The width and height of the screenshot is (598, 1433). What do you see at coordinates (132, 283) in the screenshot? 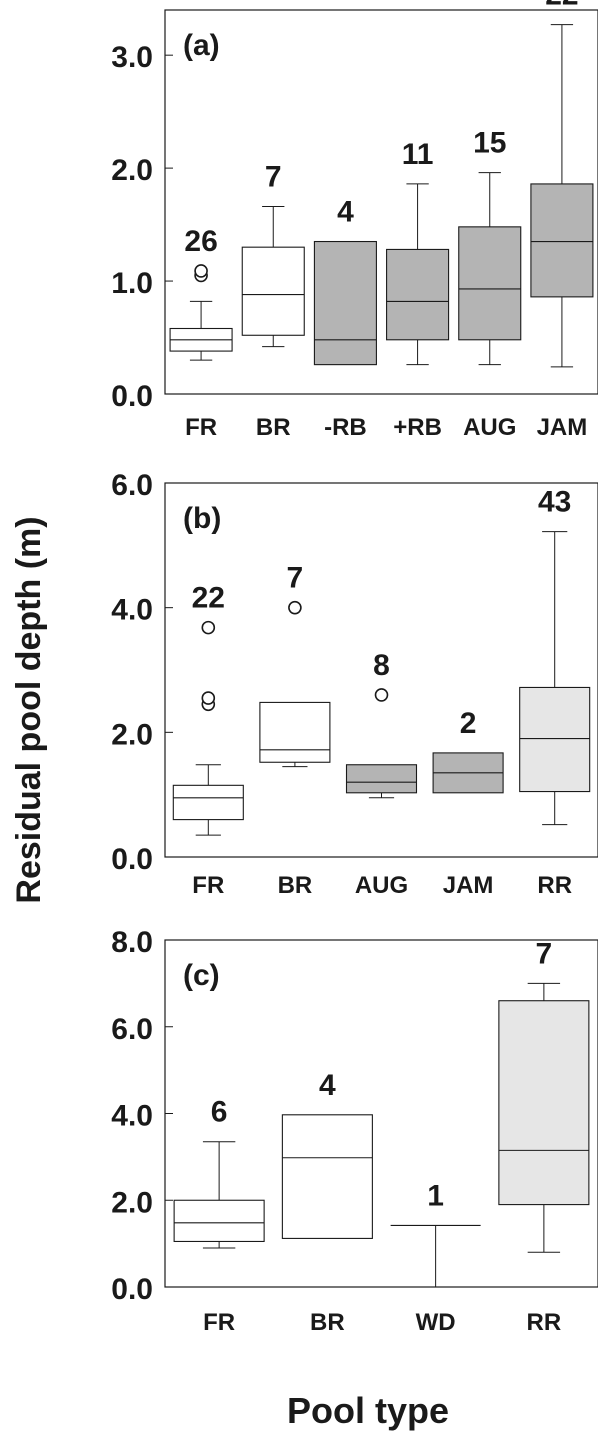
I see `y-tick-label: 1.0` at bounding box center [132, 283].